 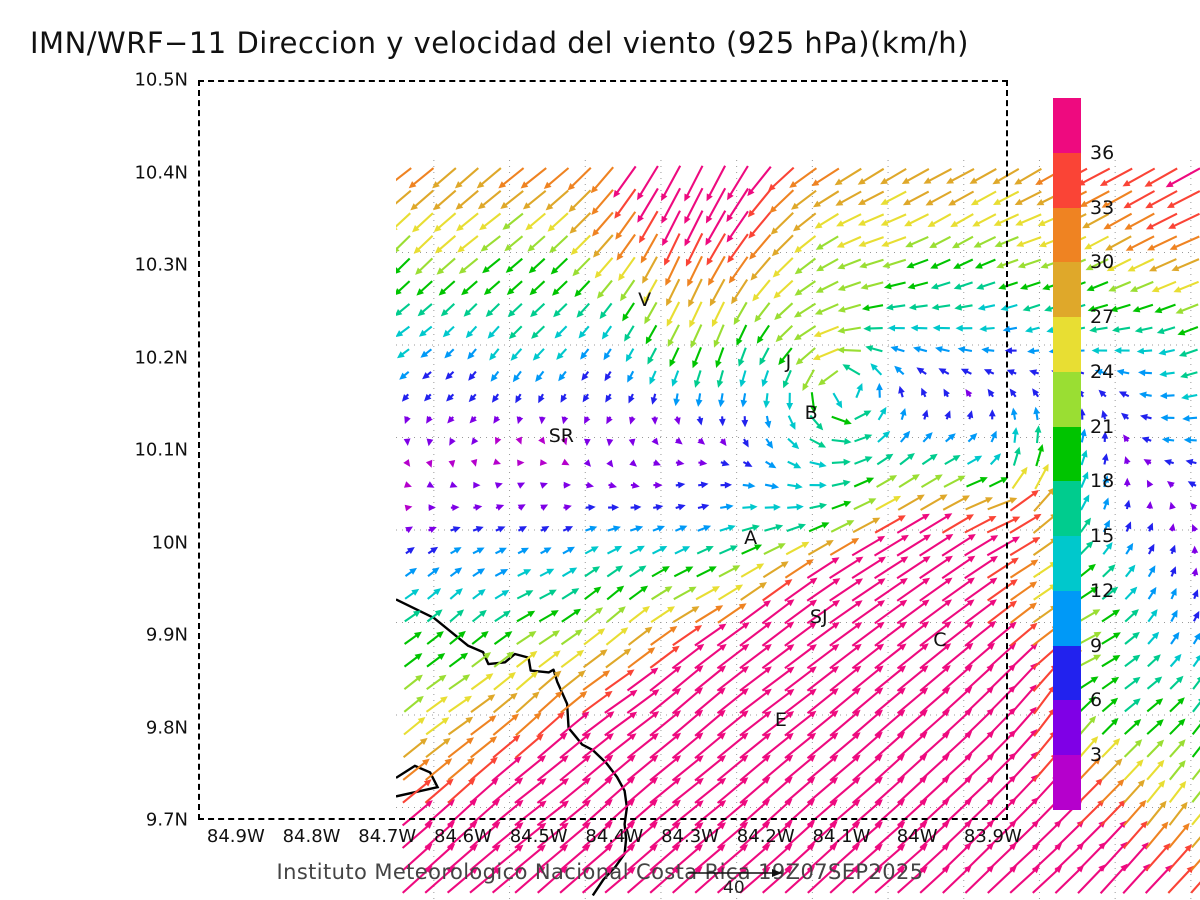 What do you see at coordinates (690, 836) in the screenshot?
I see `x-tick-label: 84.3W` at bounding box center [690, 836].